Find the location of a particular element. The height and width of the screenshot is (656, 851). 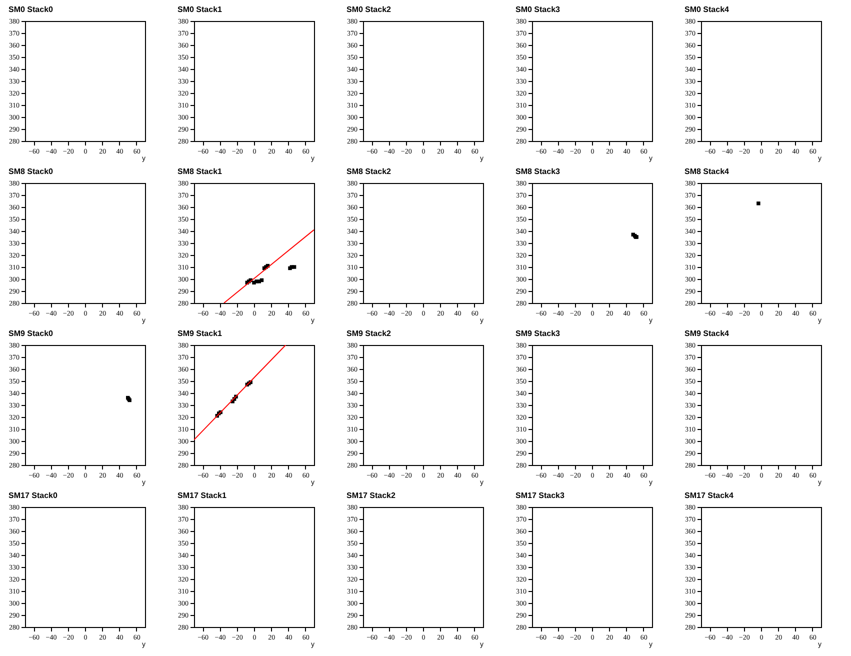

chart-title: SM17 Stack2 is located at coordinates (371, 495).